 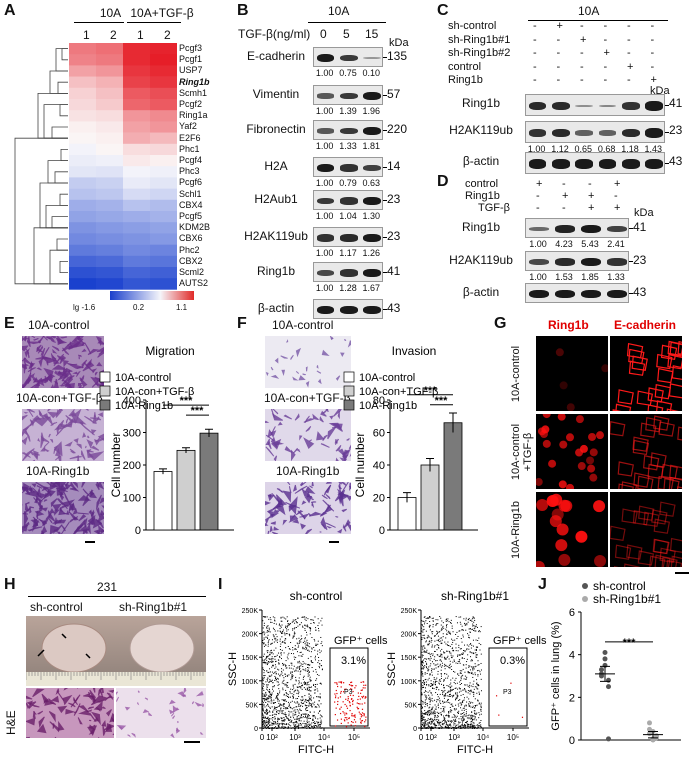 I want to click on nucleus, so click(x=593, y=477).